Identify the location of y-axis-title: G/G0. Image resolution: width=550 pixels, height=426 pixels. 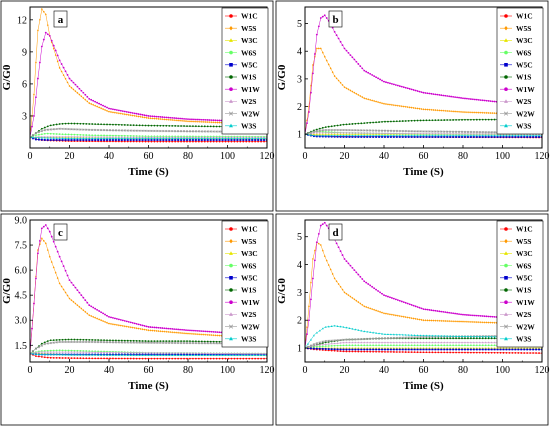
(7, 77).